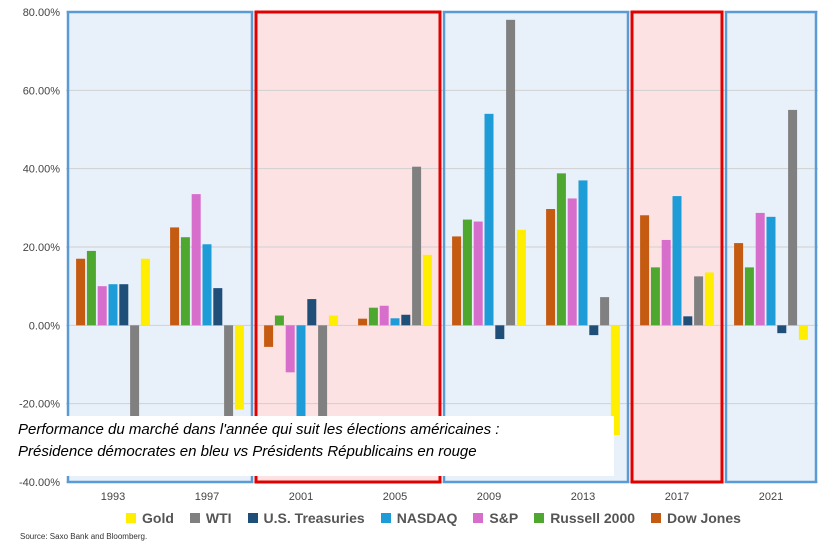  What do you see at coordinates (229, 380) in the screenshot?
I see `bar-wti-1997` at bounding box center [229, 380].